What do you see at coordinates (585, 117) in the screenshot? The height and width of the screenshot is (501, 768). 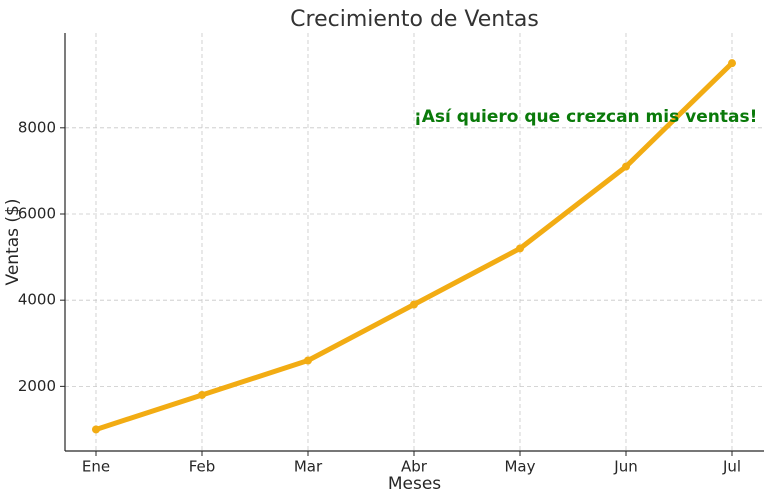 I see `annotation-text: ¡Así quiero que crezcan mis ventas!` at bounding box center [585, 117].